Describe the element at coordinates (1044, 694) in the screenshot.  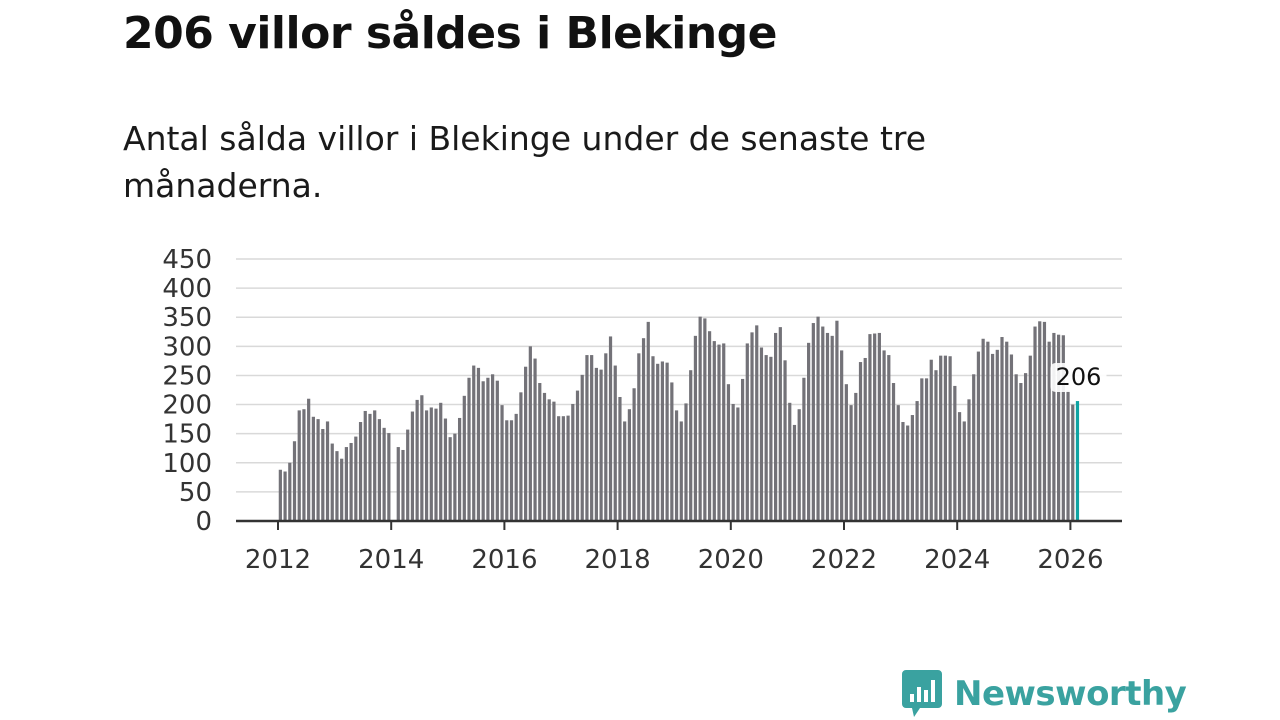
I see `newsworthy-logo: Newsworthy` at that location.